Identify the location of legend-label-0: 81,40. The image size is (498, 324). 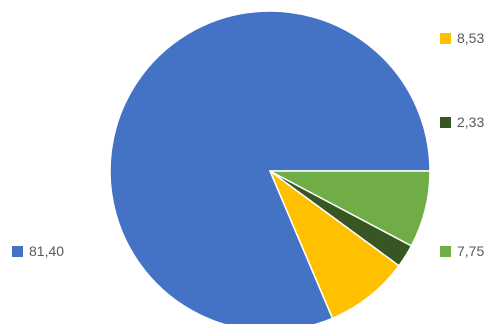
(46, 251).